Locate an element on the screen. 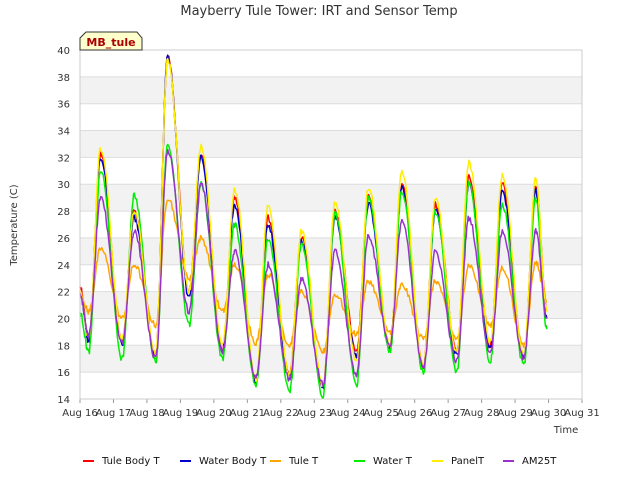  y-tick-label: 20 is located at coordinates (63, 319).